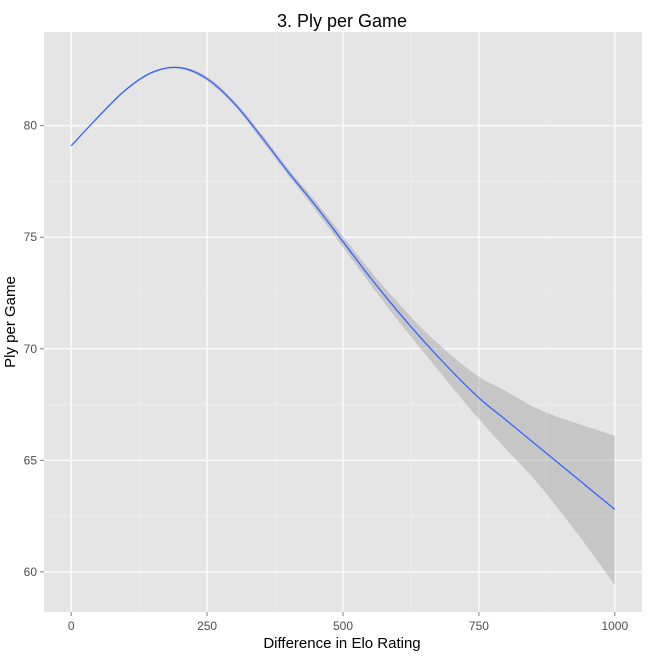 The height and width of the screenshot is (656, 654). Describe the element at coordinates (614, 626) in the screenshot. I see `x-tick-label: 1000` at that location.